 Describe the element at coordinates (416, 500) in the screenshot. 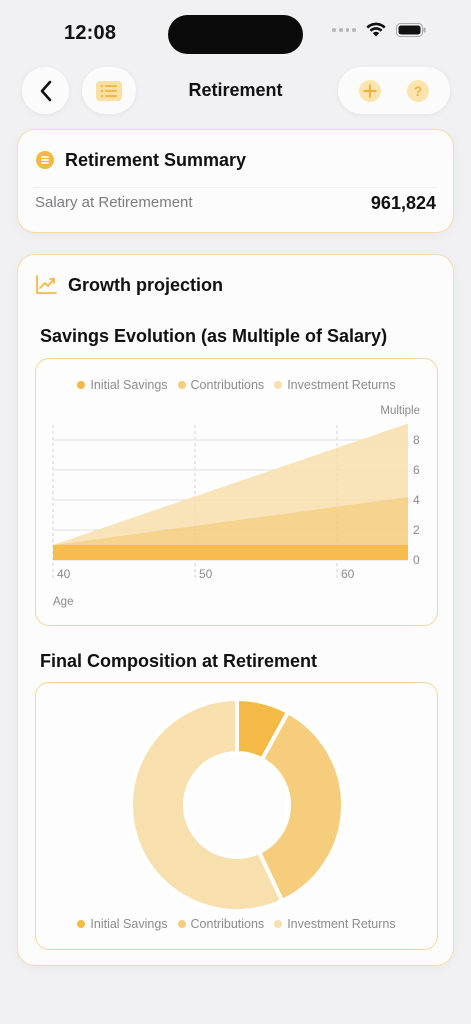

I see `y-tick-label: 4` at that location.